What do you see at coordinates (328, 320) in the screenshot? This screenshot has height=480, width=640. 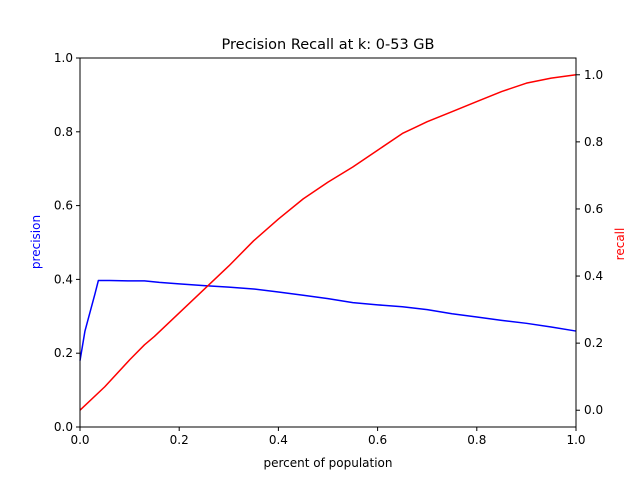 I see `series-line-precision` at bounding box center [328, 320].